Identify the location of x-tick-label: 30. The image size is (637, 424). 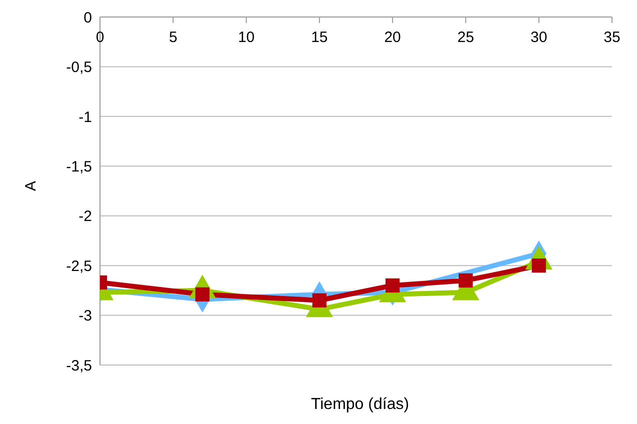
(539, 37).